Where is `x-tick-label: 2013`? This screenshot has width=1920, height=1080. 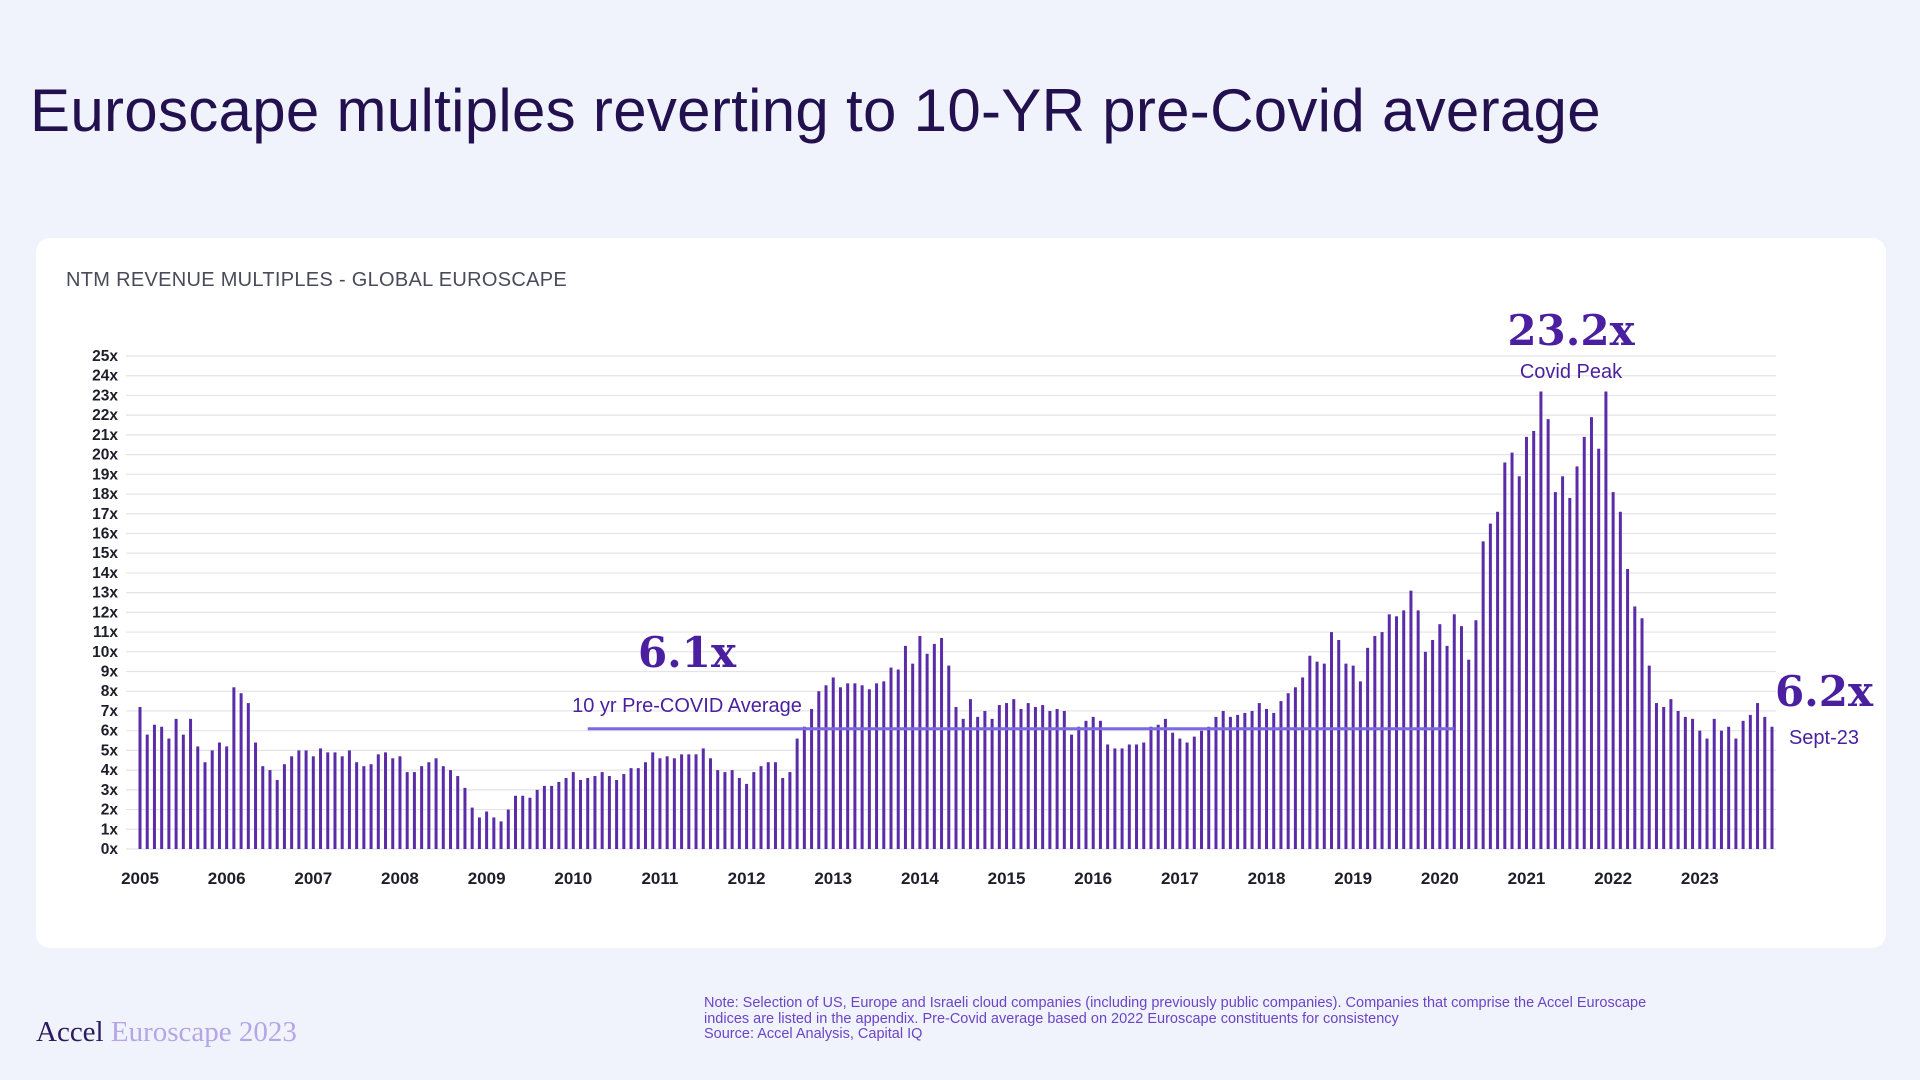 x-tick-label: 2013 is located at coordinates (833, 878).